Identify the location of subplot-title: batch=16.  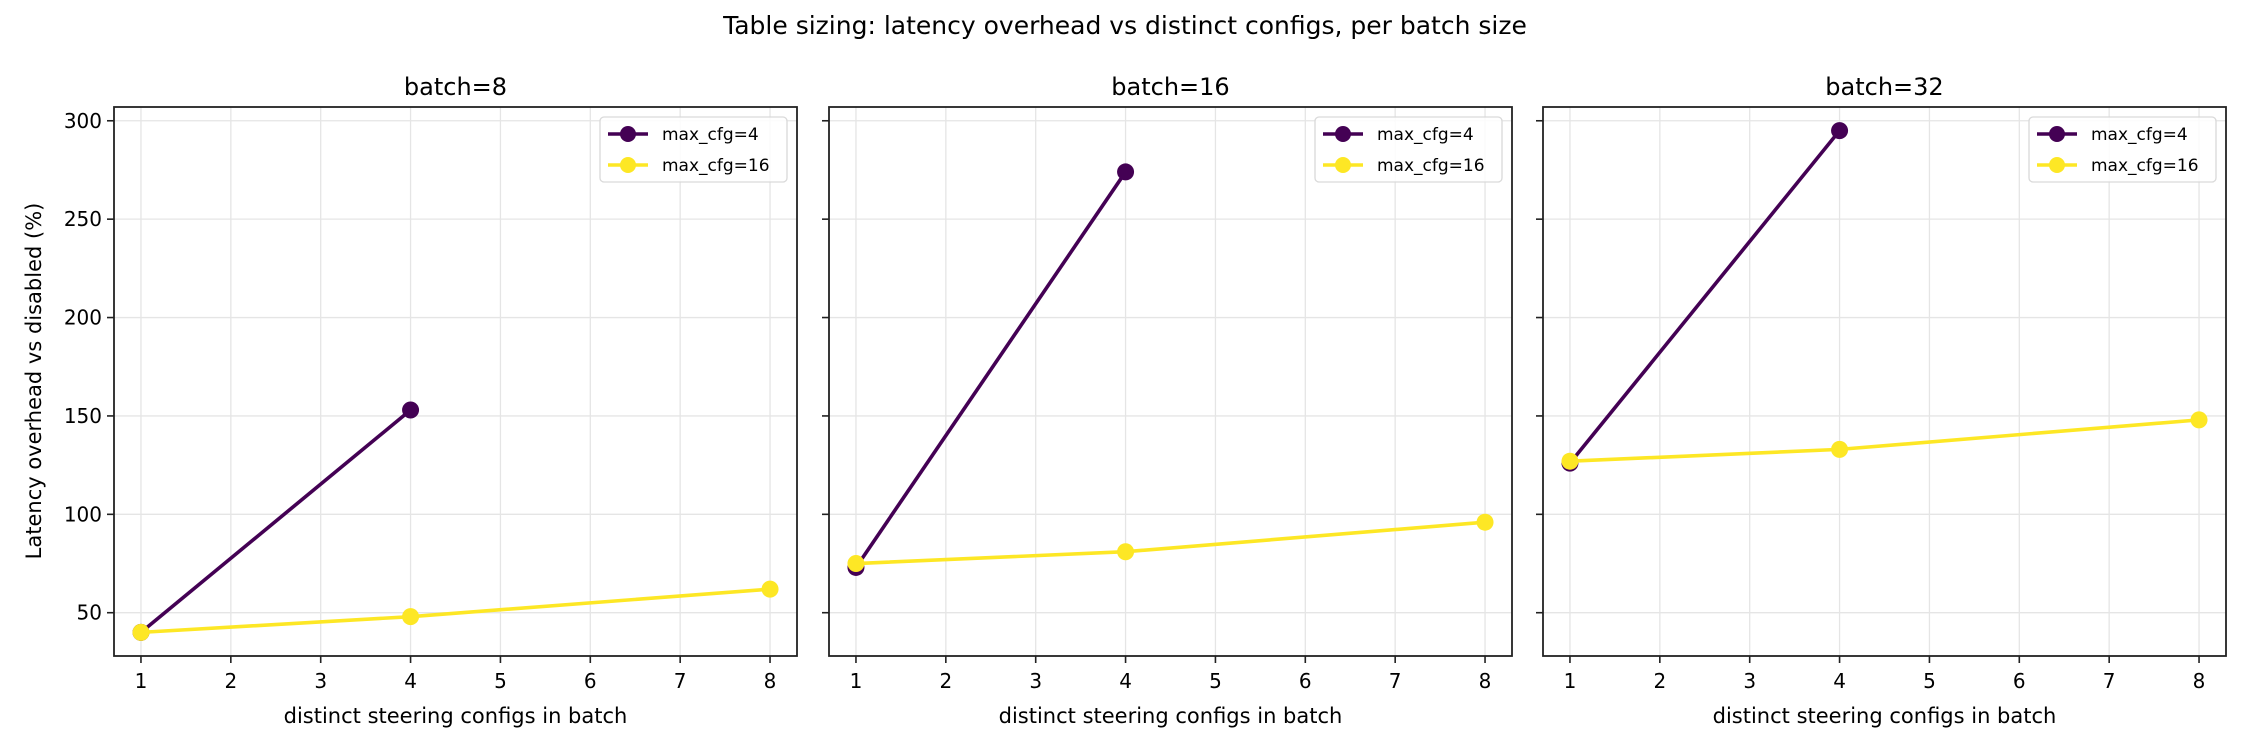
(1170, 87).